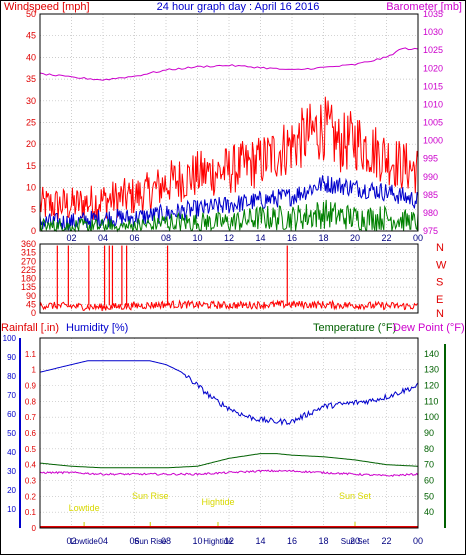  I want to click on rain-tick-label: 0.9, so click(31, 386).